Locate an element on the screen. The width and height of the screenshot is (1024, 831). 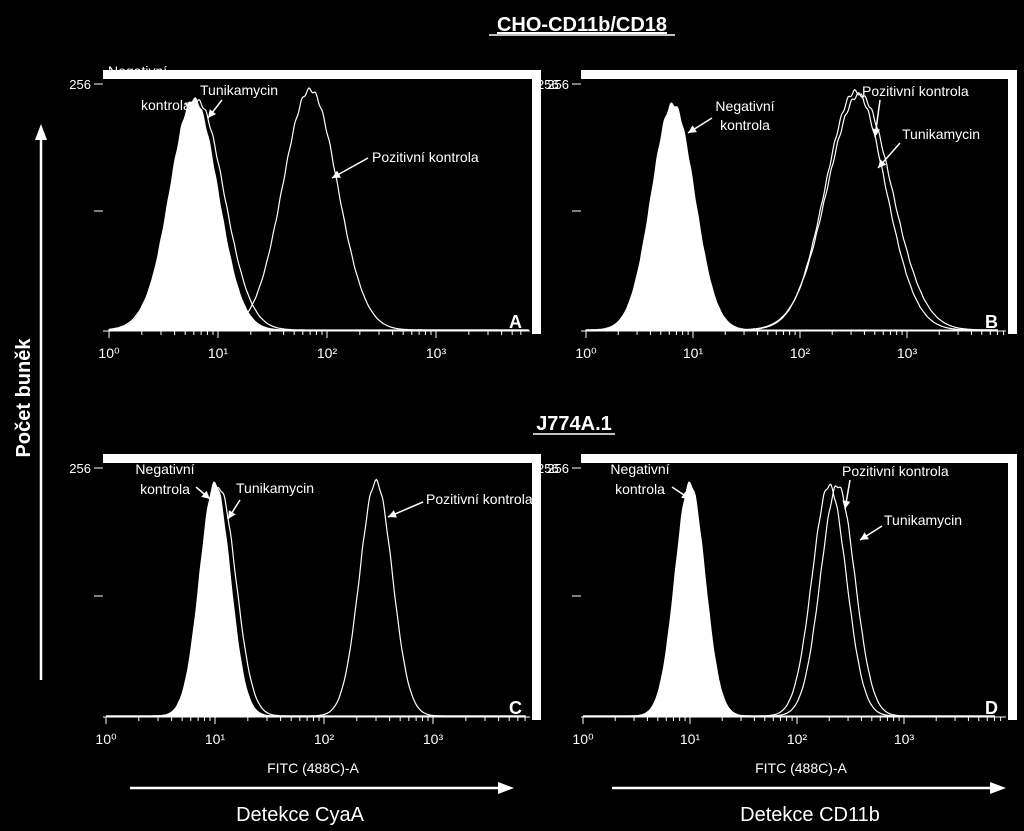
group-heading-top: CHO-CD11b/CD18 is located at coordinates (582, 25).